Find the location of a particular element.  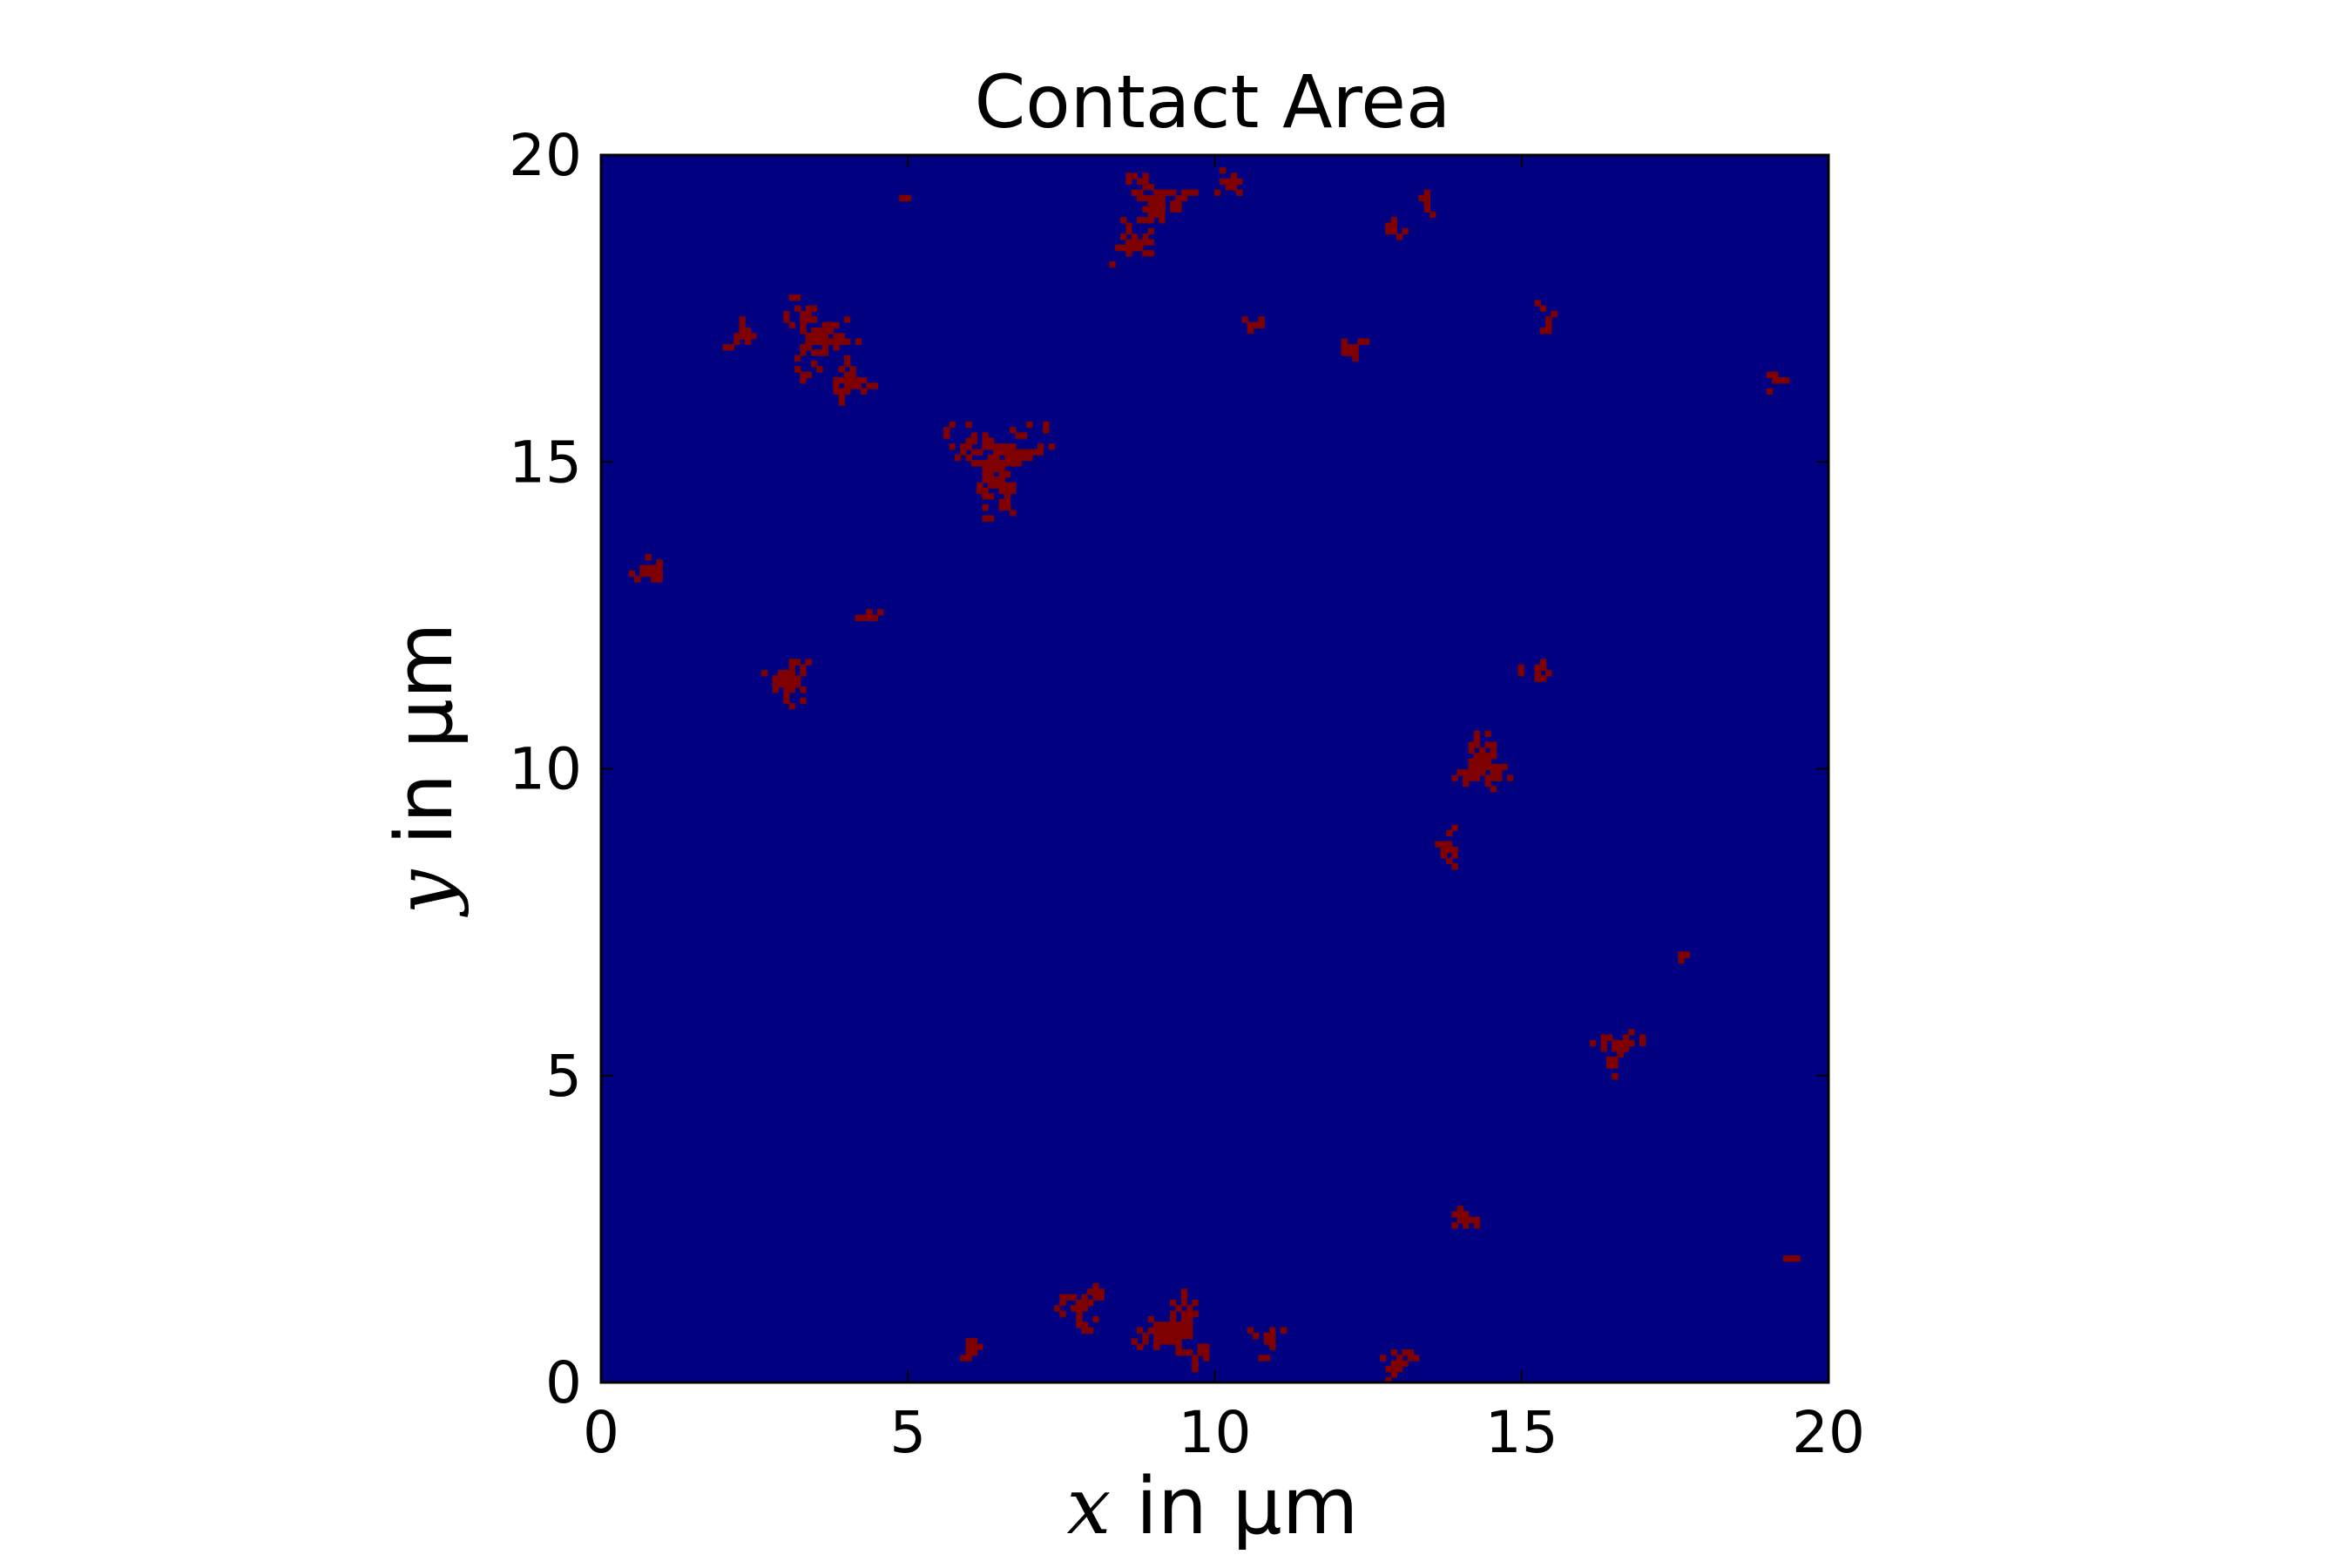

x-axis-label: x in µm is located at coordinates (1213, 1506).